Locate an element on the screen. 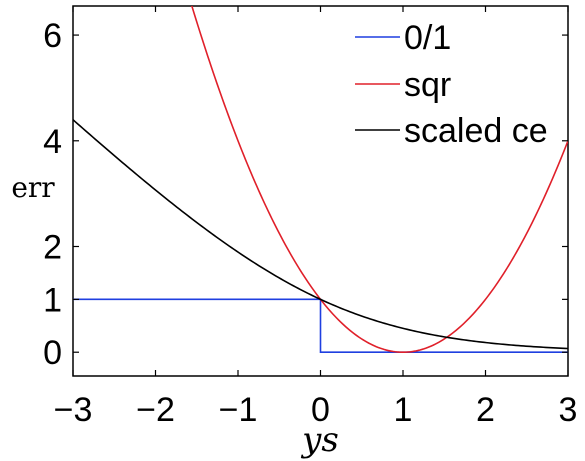 This screenshot has width=585, height=461. legend-label: scaled ce is located at coordinates (476, 131).